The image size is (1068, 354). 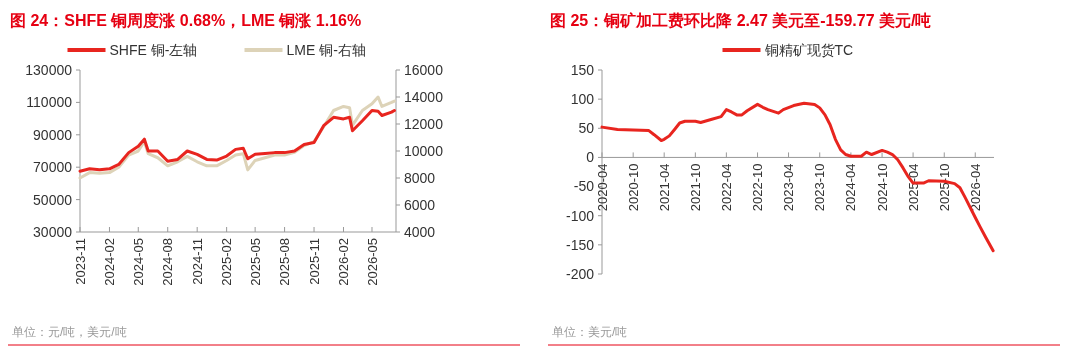 I want to click on y2-tick-label: 8000, so click(x=420, y=177).